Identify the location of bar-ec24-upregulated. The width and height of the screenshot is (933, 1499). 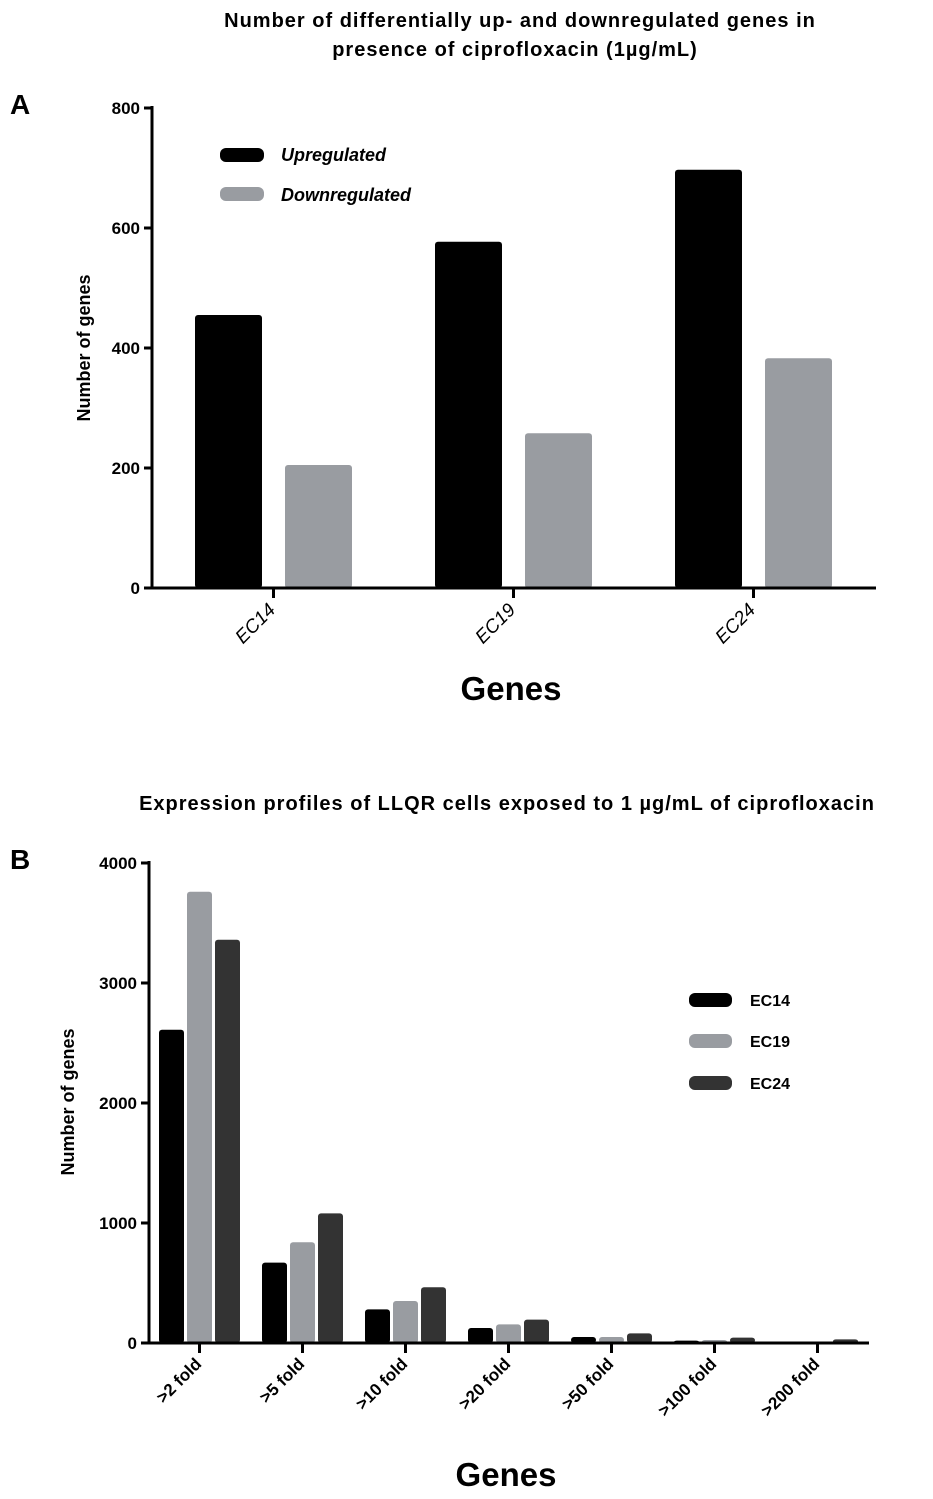
(708, 379).